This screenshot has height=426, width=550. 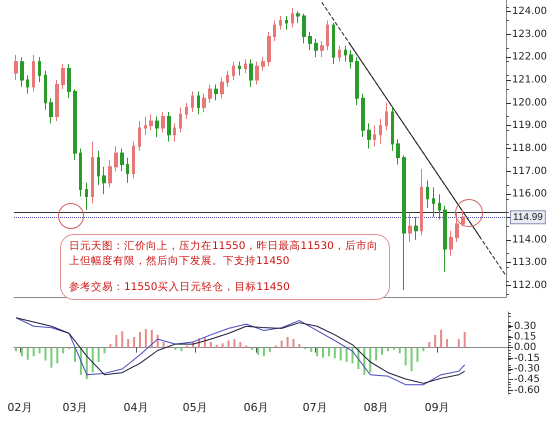 I want to click on y-tick-label: 124.00, so click(x=530, y=11).